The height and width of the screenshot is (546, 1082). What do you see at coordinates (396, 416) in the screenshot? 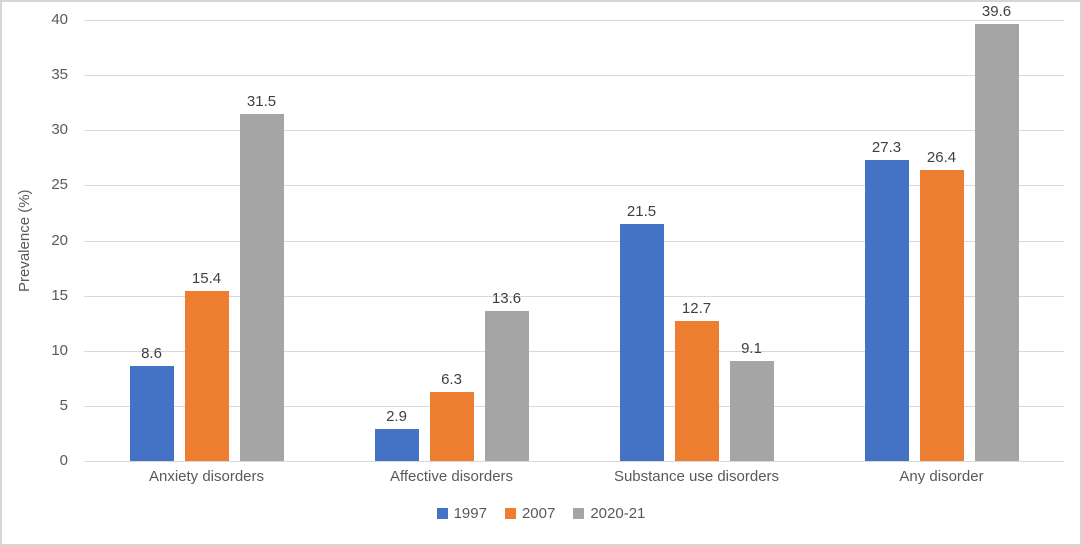
I see `bar-value-label: 2.9` at bounding box center [396, 416].